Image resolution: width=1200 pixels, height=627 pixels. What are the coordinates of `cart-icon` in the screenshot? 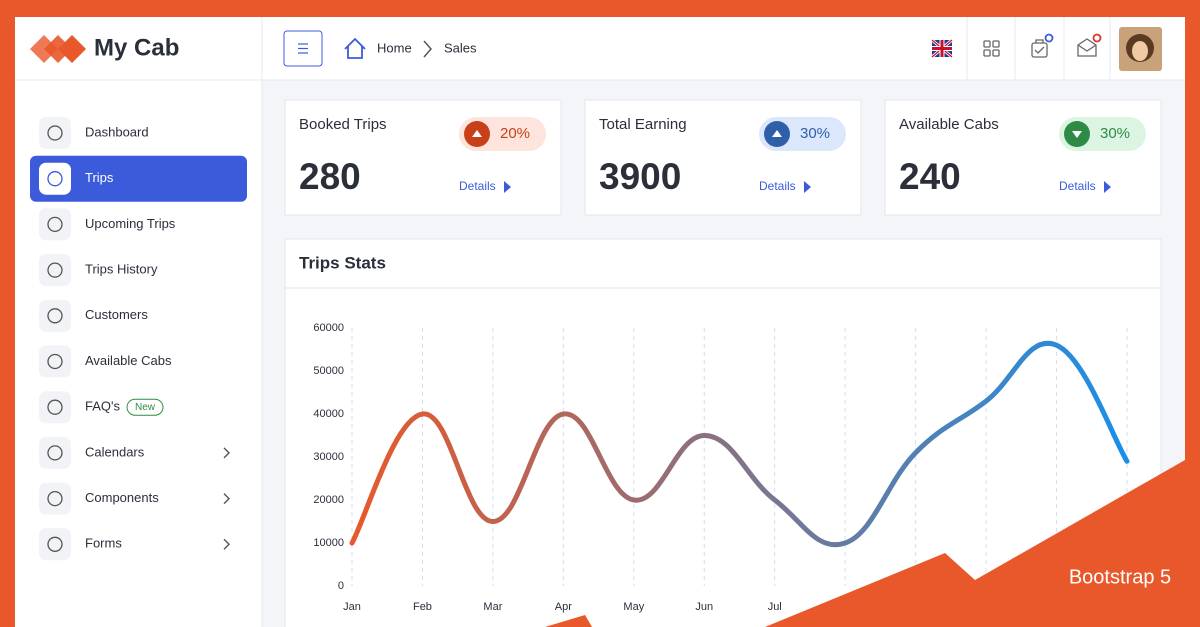 It's located at (1042, 45).